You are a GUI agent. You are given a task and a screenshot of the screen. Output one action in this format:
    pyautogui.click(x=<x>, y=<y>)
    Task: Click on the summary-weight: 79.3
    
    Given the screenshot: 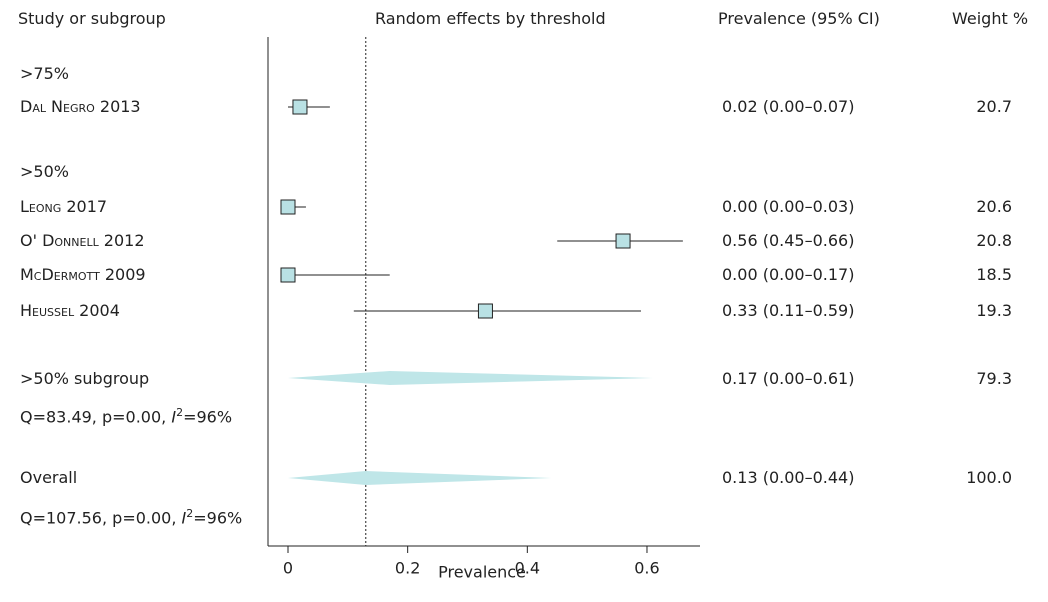 What is the action you would take?
    pyautogui.click(x=994, y=378)
    